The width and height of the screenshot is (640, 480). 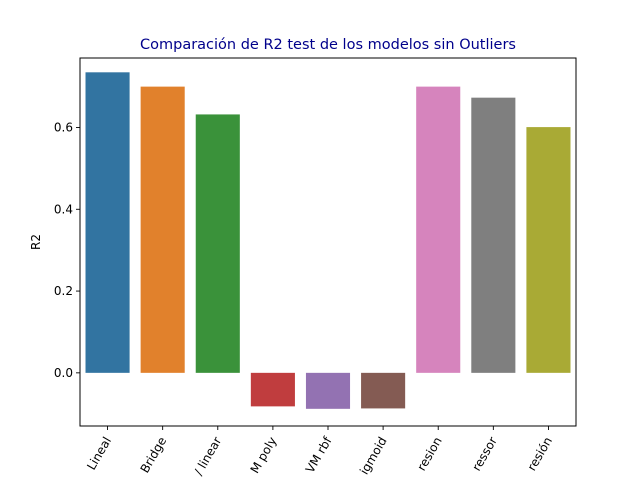 What do you see at coordinates (264, 455) in the screenshot?
I see `x-tick-label-3: M poly` at bounding box center [264, 455].